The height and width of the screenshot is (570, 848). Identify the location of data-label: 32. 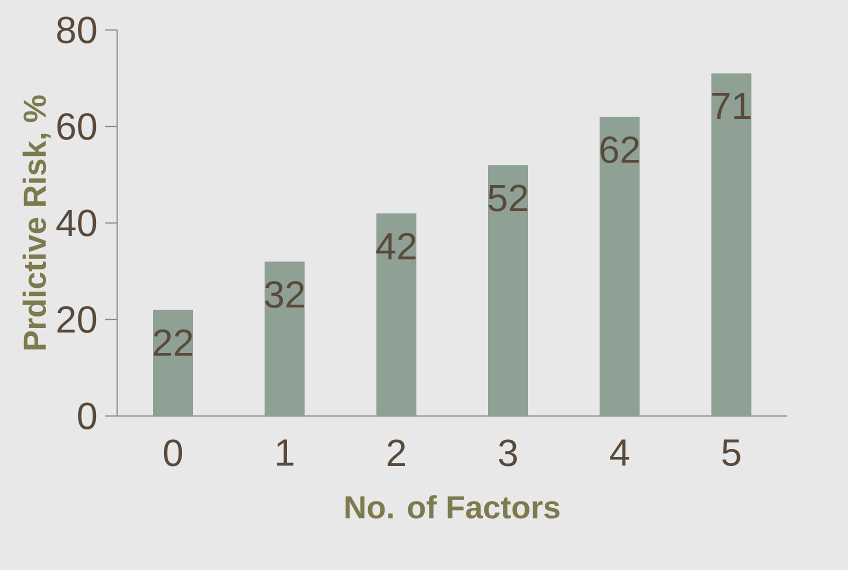
(284, 294).